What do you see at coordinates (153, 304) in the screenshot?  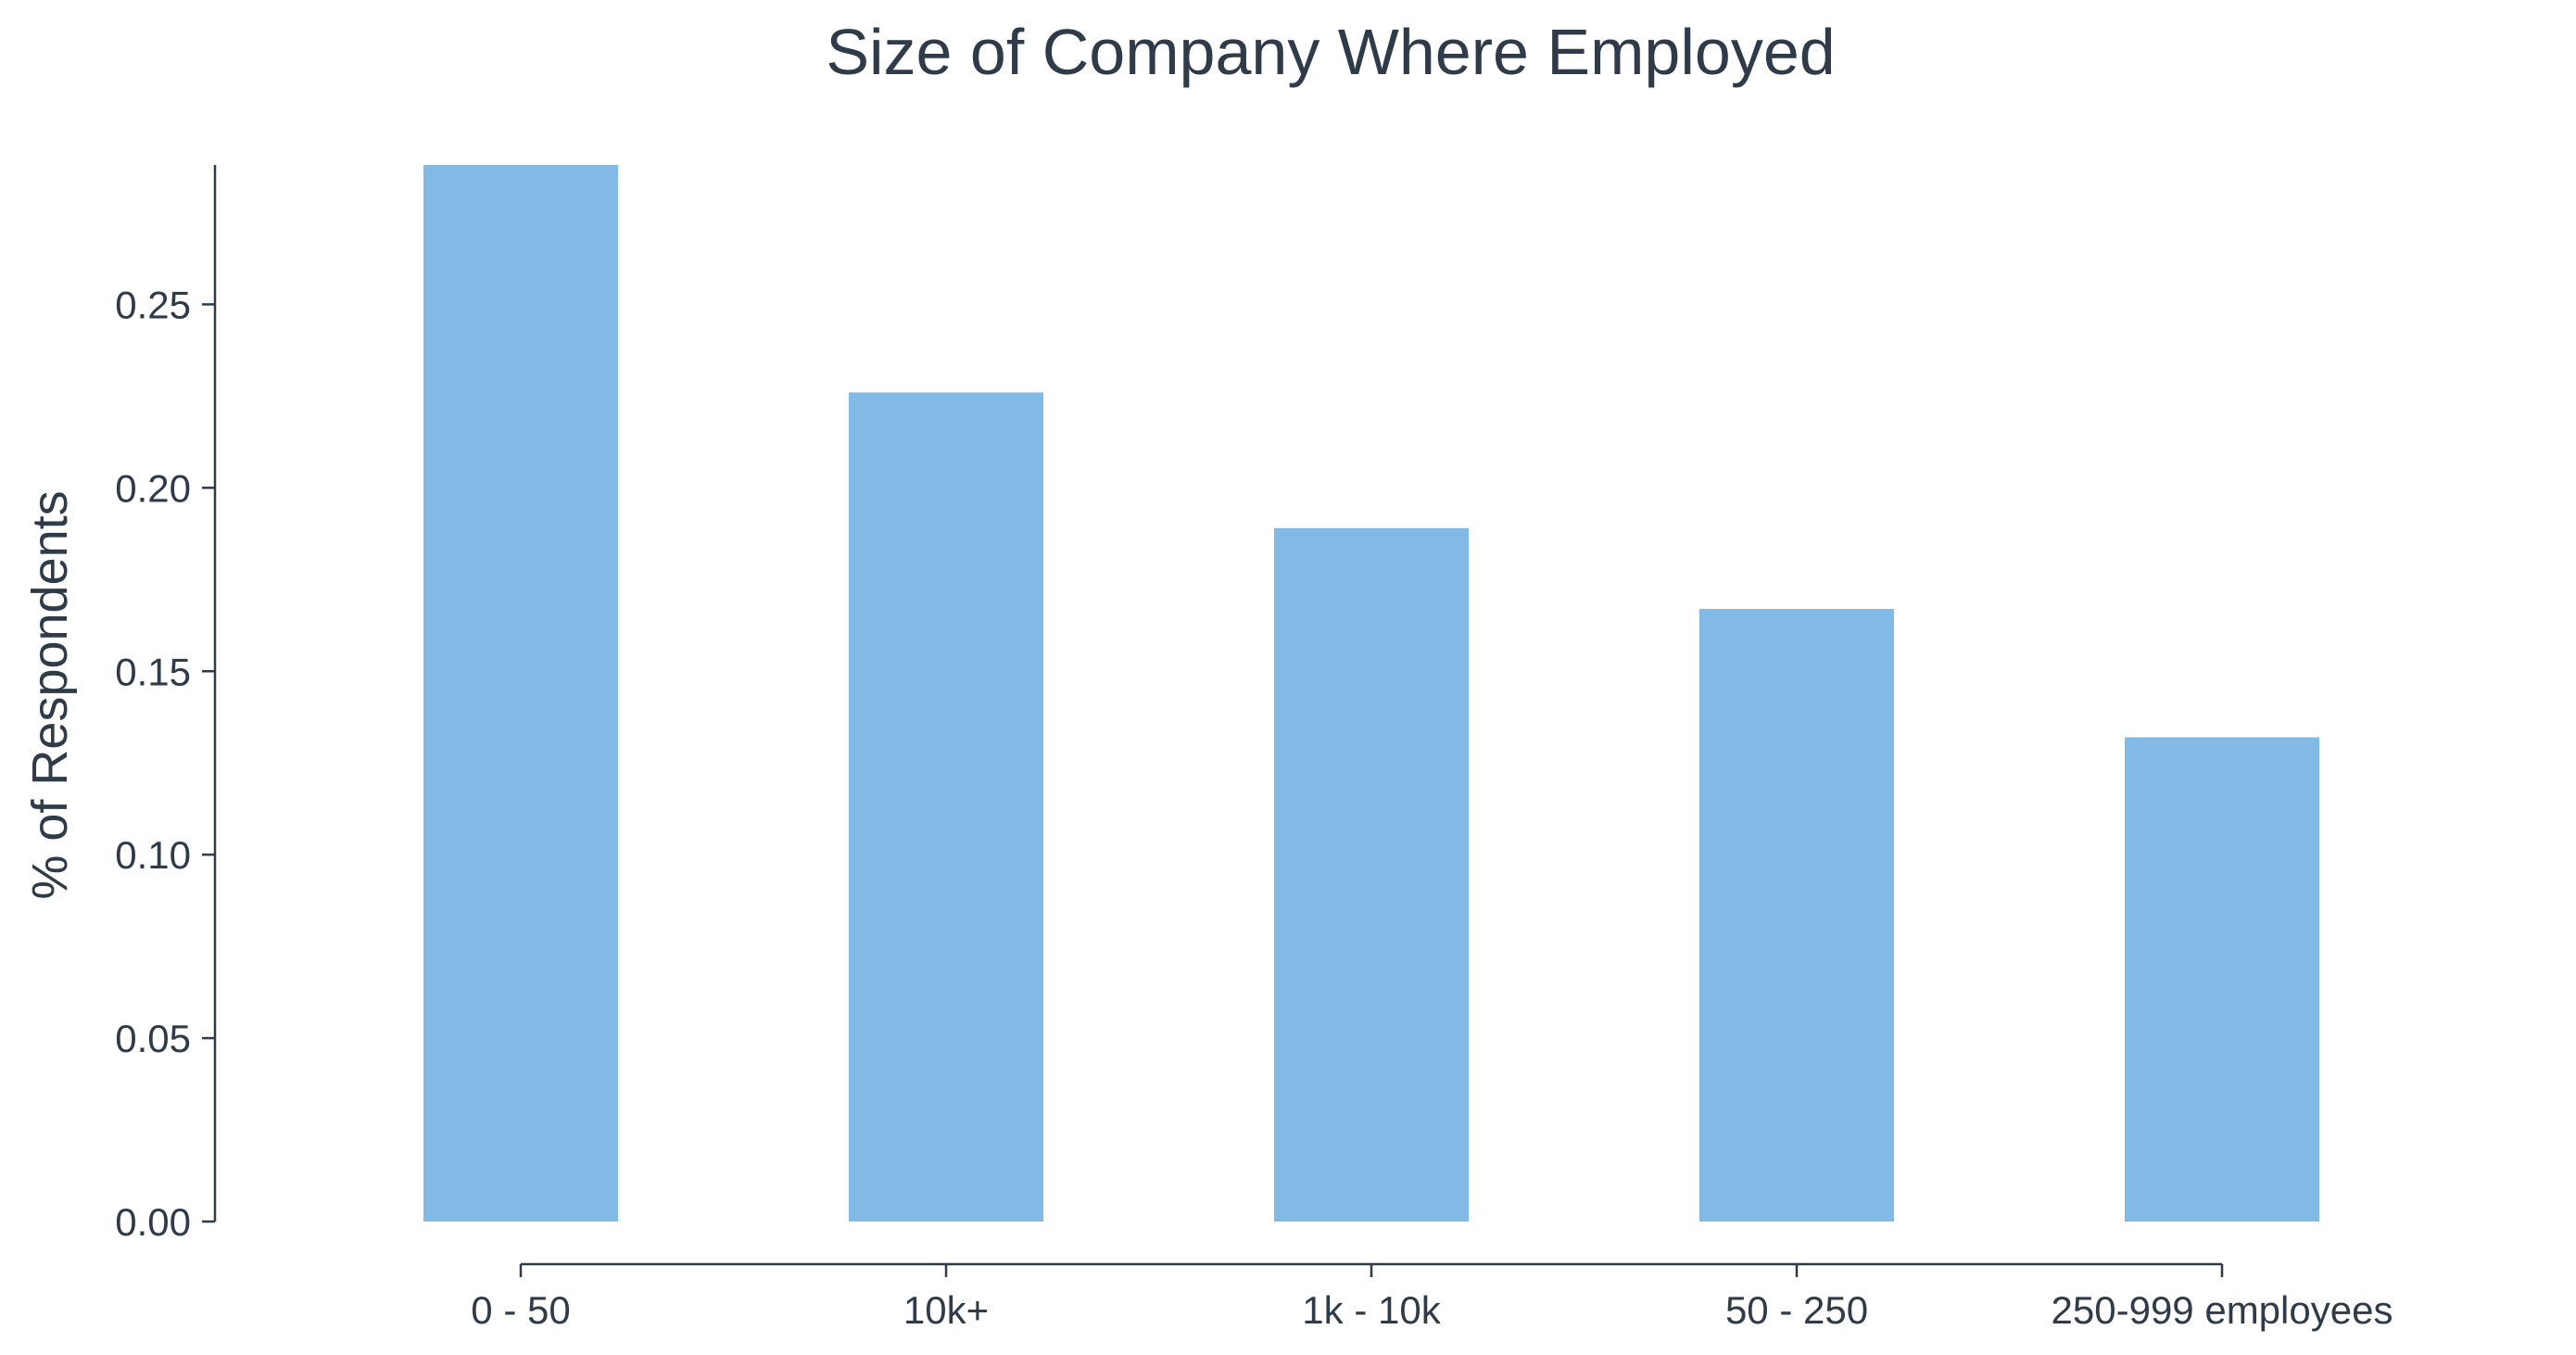 I see `y-tick-label: 0.25` at bounding box center [153, 304].